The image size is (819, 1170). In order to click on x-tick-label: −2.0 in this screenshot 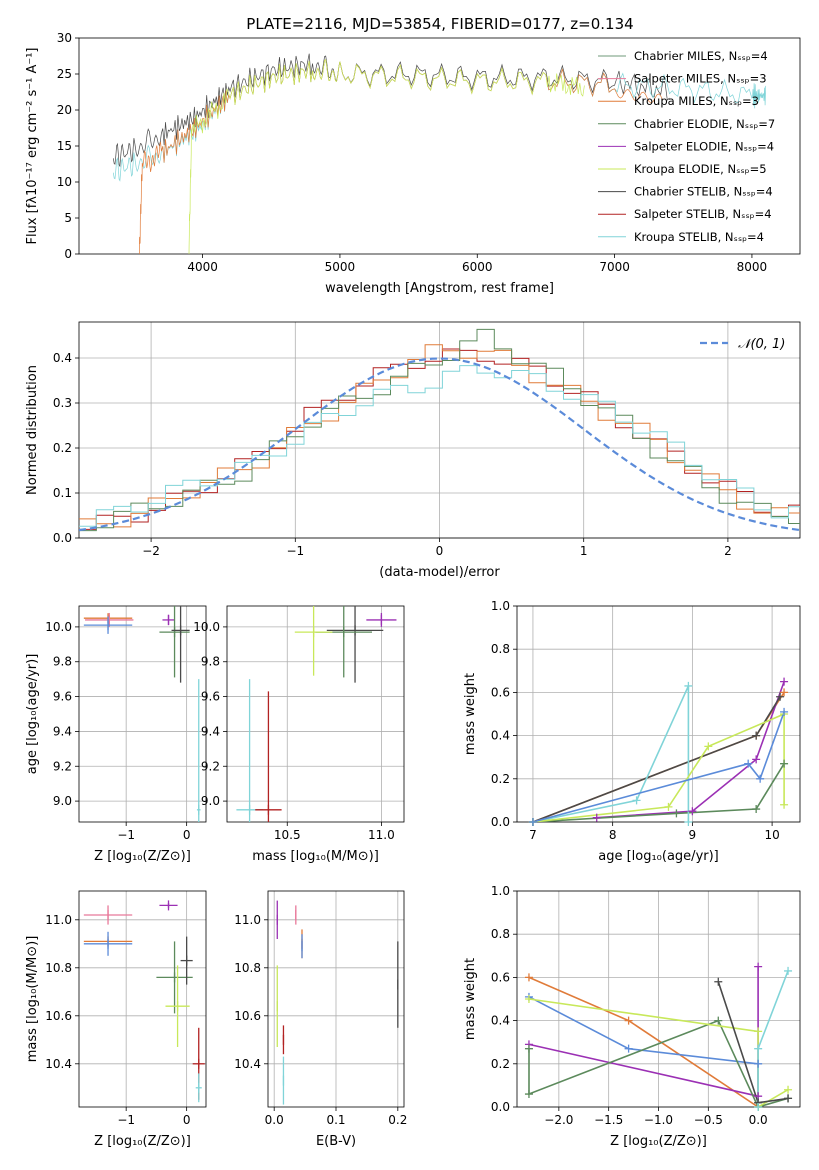, I will do `click(558, 1120)`.